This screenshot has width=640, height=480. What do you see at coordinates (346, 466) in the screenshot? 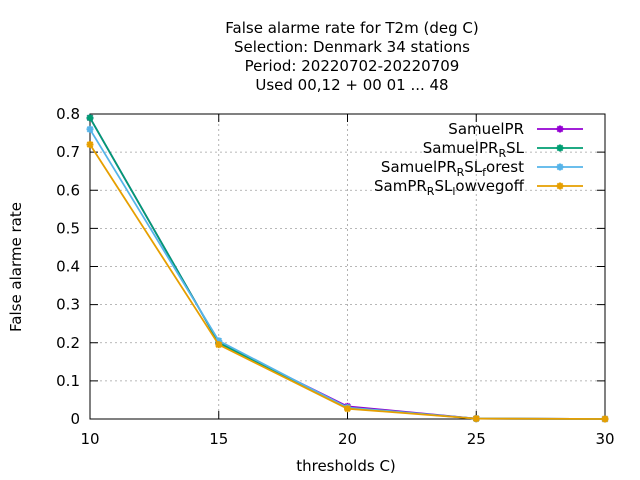
I see `x-axis-label: thresholds C)` at bounding box center [346, 466].